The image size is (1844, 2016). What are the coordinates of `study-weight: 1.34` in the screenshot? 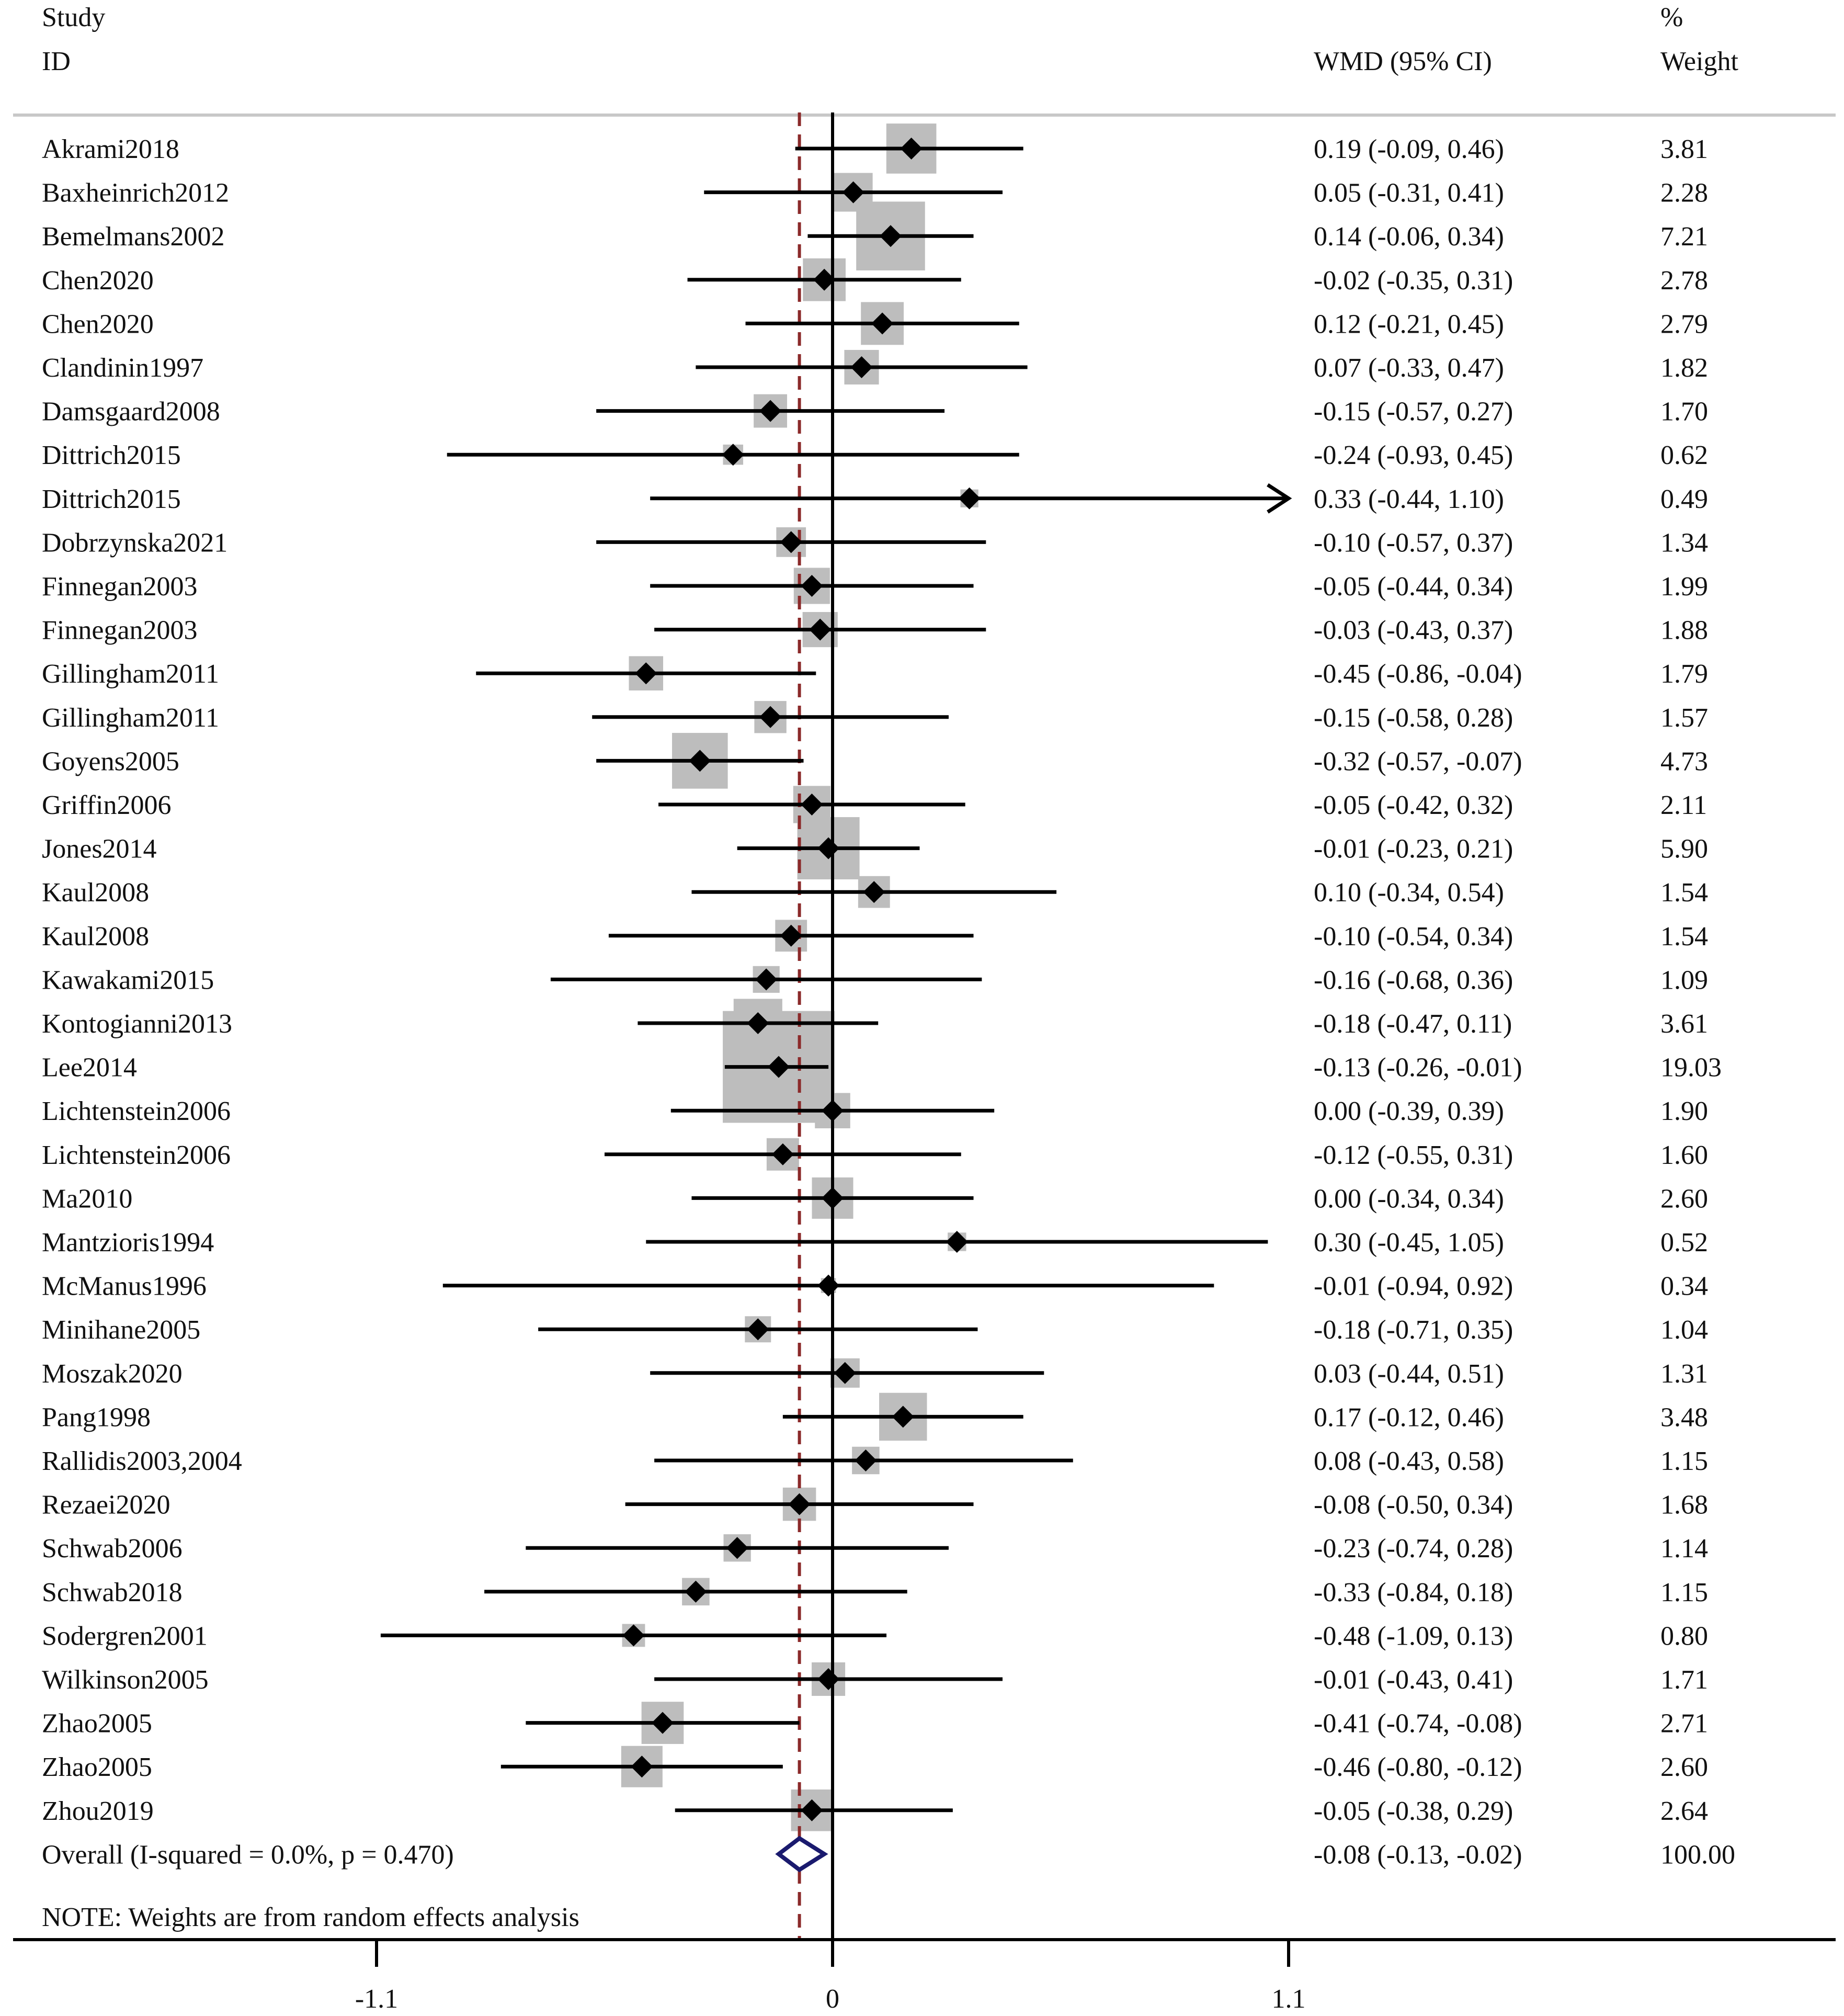 It's located at (1684, 543).